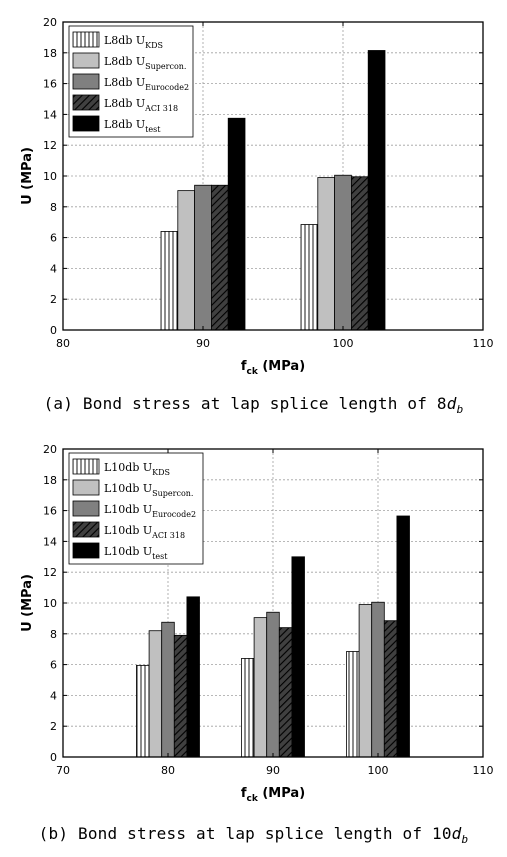 This screenshot has width=507, height=857. What do you see at coordinates (145, 63) in the screenshot?
I see `legend-label: L8db USupercon.` at bounding box center [145, 63].